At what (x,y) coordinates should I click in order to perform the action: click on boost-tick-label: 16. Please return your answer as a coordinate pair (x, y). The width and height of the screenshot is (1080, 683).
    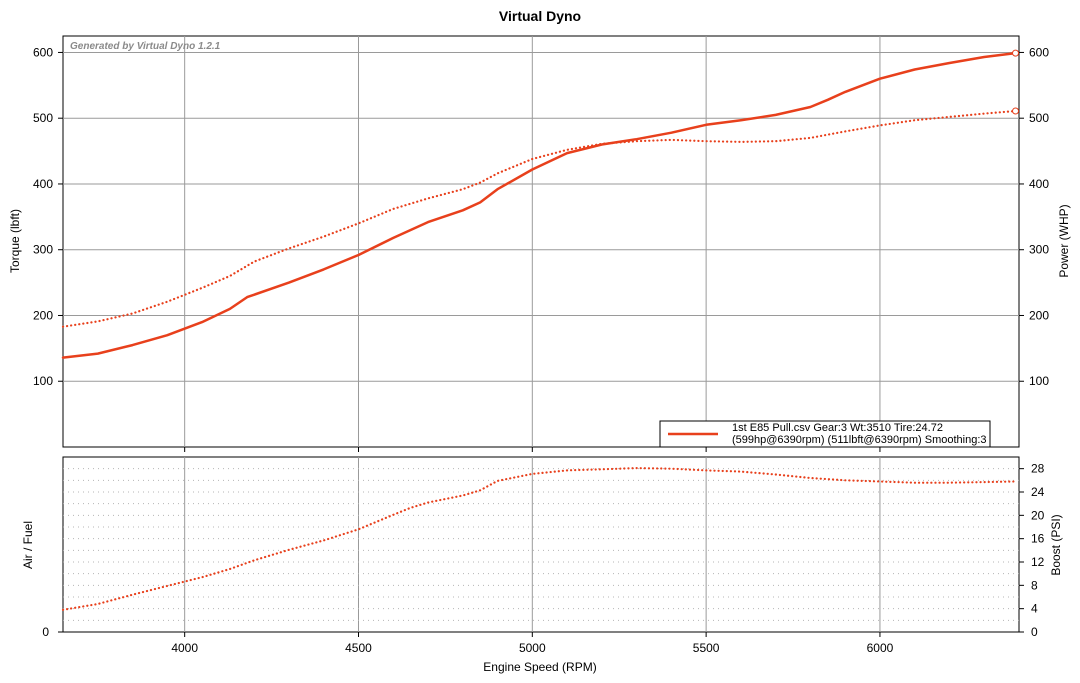
    Looking at the image, I should click on (1038, 539).